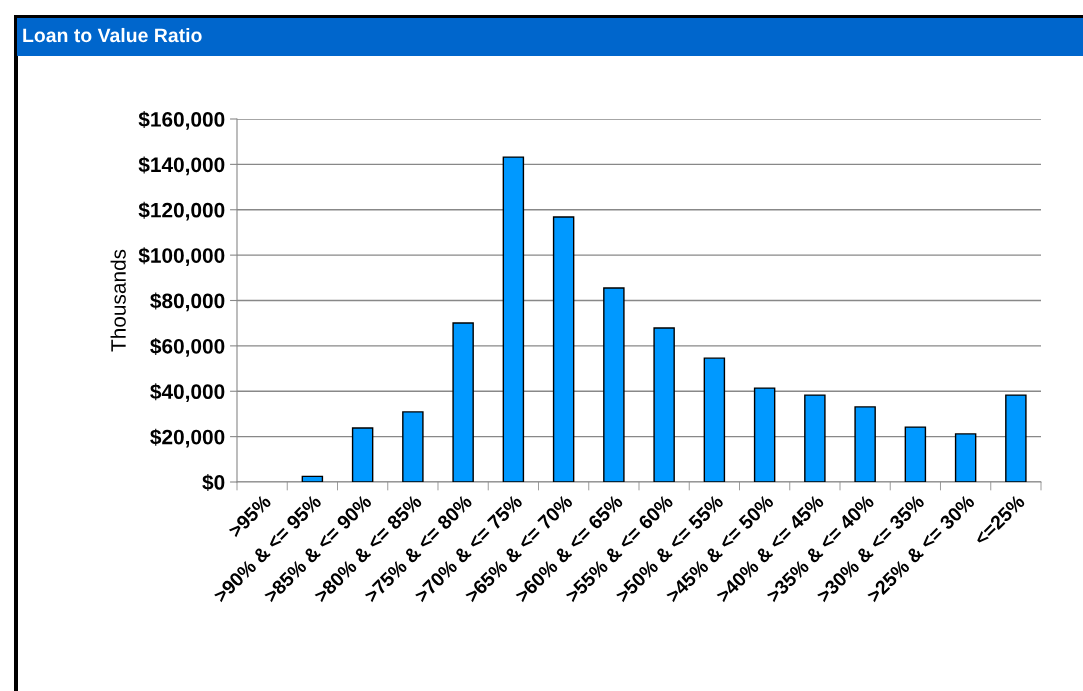 The image size is (1083, 691). Describe the element at coordinates (187, 393) in the screenshot. I see `y-tick-label: $40,000` at that location.